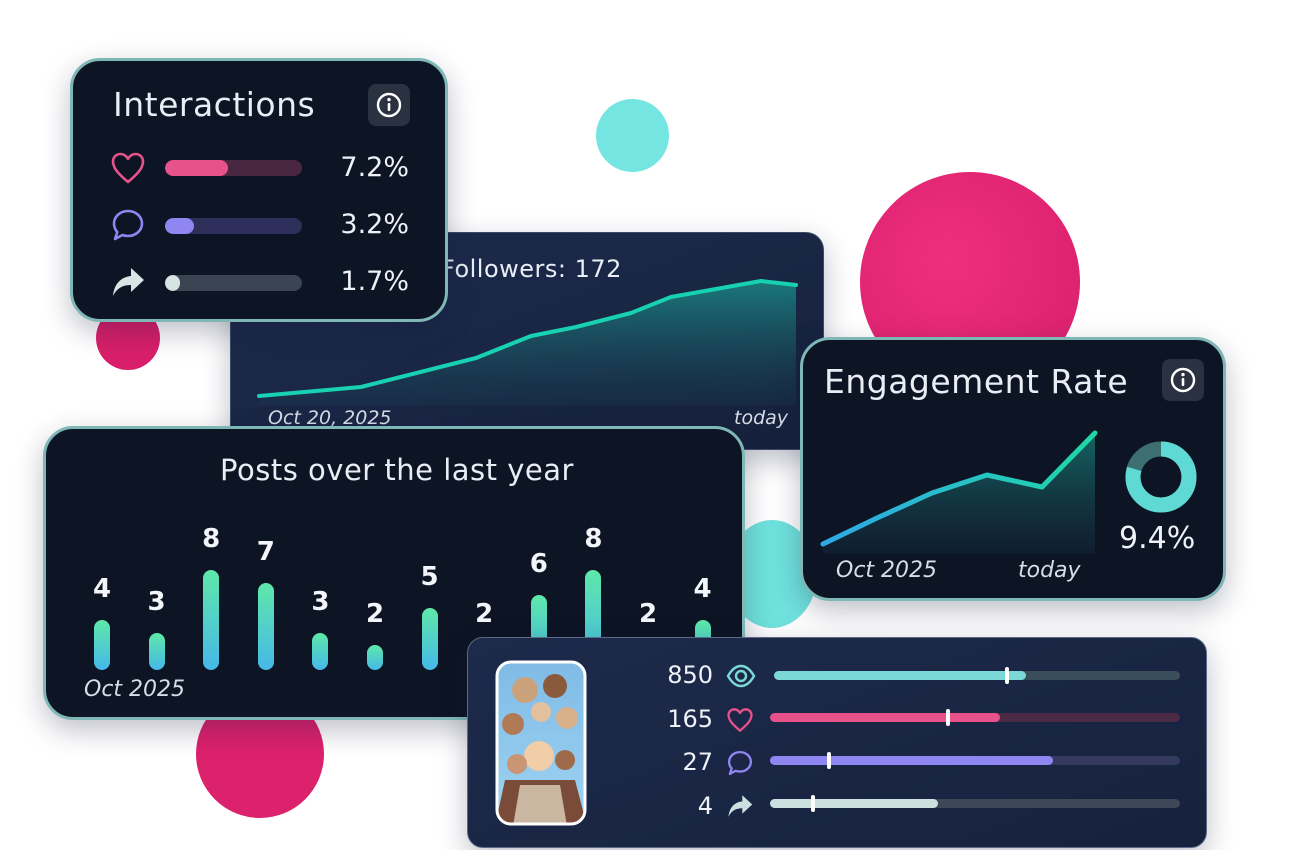 The width and height of the screenshot is (1293, 850). What do you see at coordinates (975, 760) in the screenshot?
I see `post-comments-bar` at bounding box center [975, 760].